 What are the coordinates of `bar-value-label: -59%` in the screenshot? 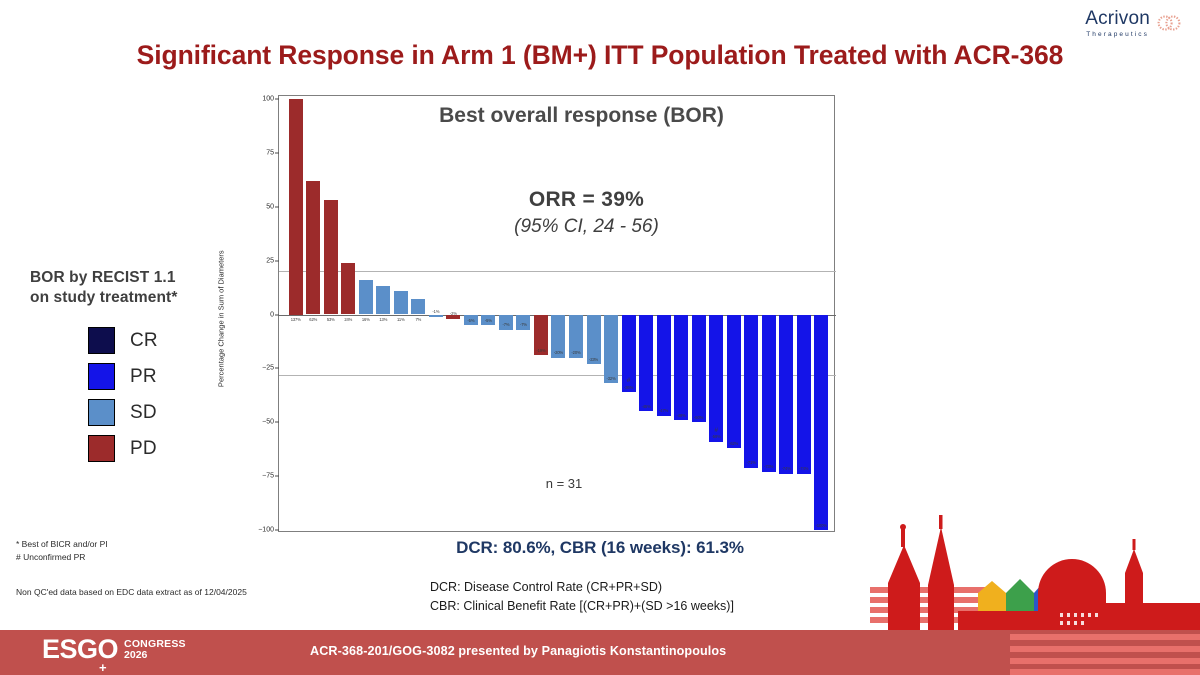 It's located at (716, 437).